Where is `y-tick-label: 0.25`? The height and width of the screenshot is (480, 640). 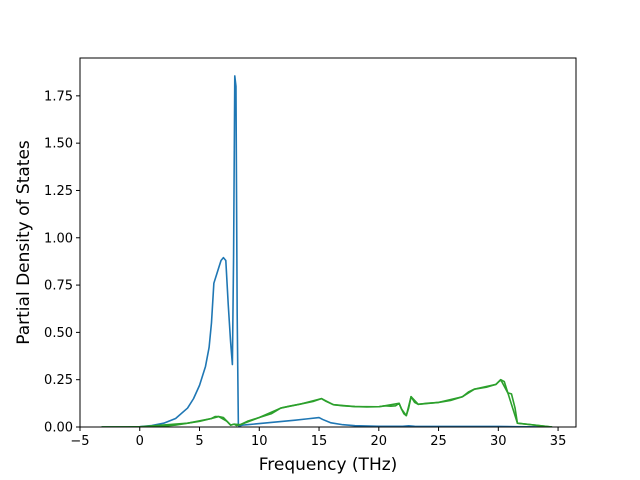
y-tick-label: 0.25 is located at coordinates (58, 380).